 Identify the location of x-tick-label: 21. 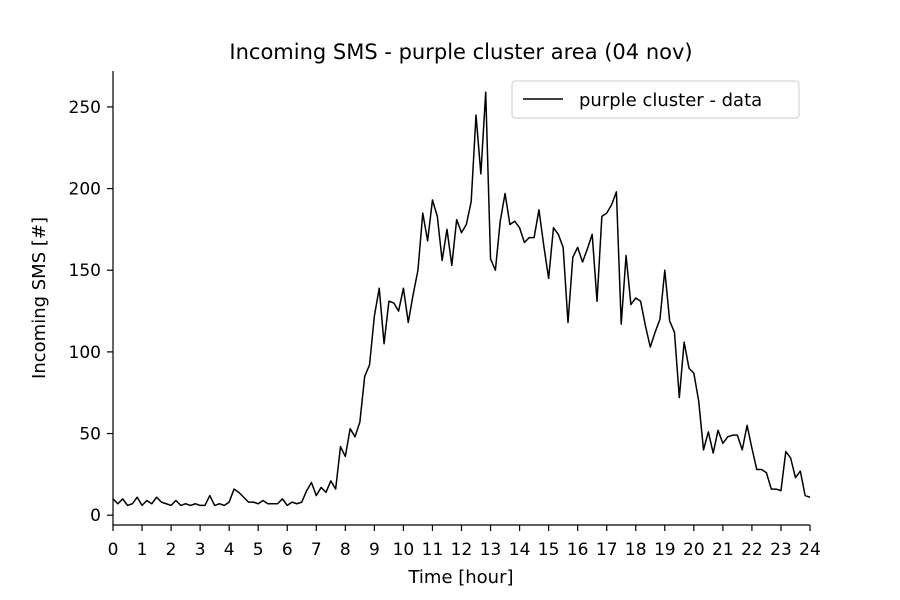
(723, 550).